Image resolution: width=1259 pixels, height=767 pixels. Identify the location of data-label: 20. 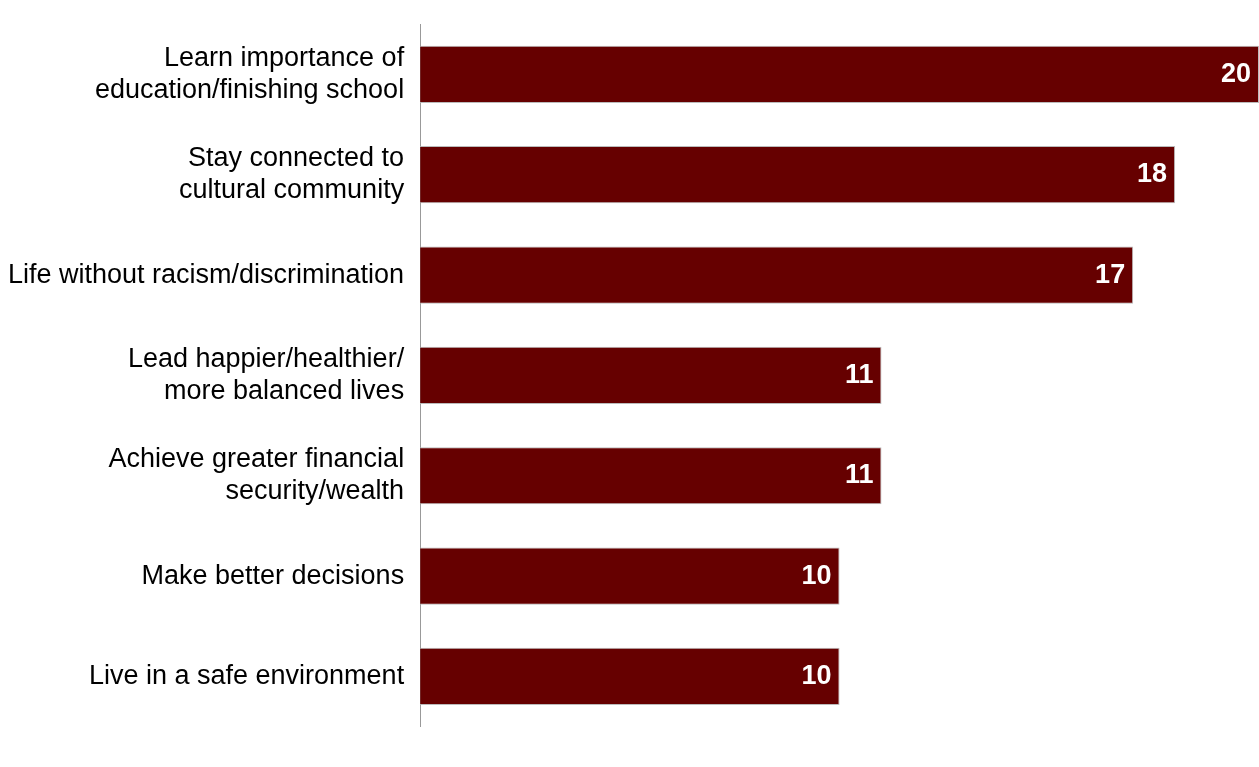
(1235, 72).